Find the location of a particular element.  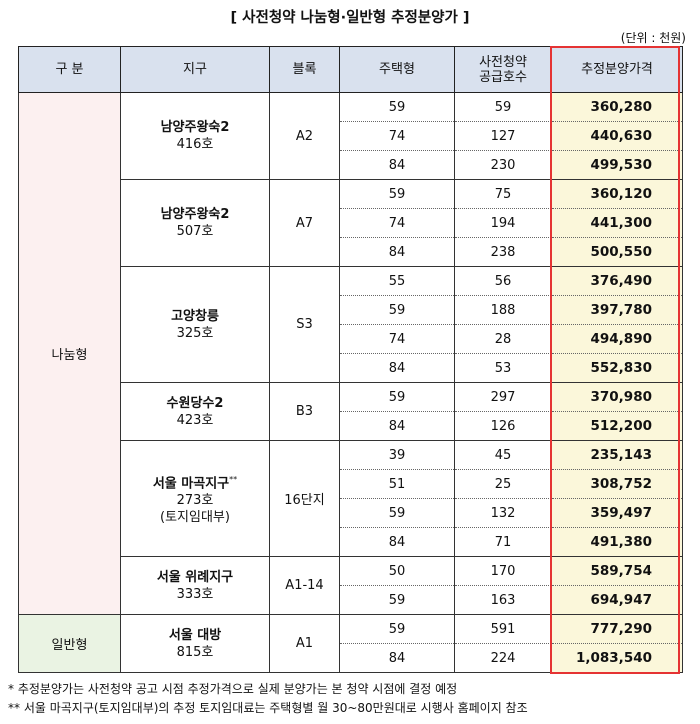

supply-cell: 28 is located at coordinates (503, 339).